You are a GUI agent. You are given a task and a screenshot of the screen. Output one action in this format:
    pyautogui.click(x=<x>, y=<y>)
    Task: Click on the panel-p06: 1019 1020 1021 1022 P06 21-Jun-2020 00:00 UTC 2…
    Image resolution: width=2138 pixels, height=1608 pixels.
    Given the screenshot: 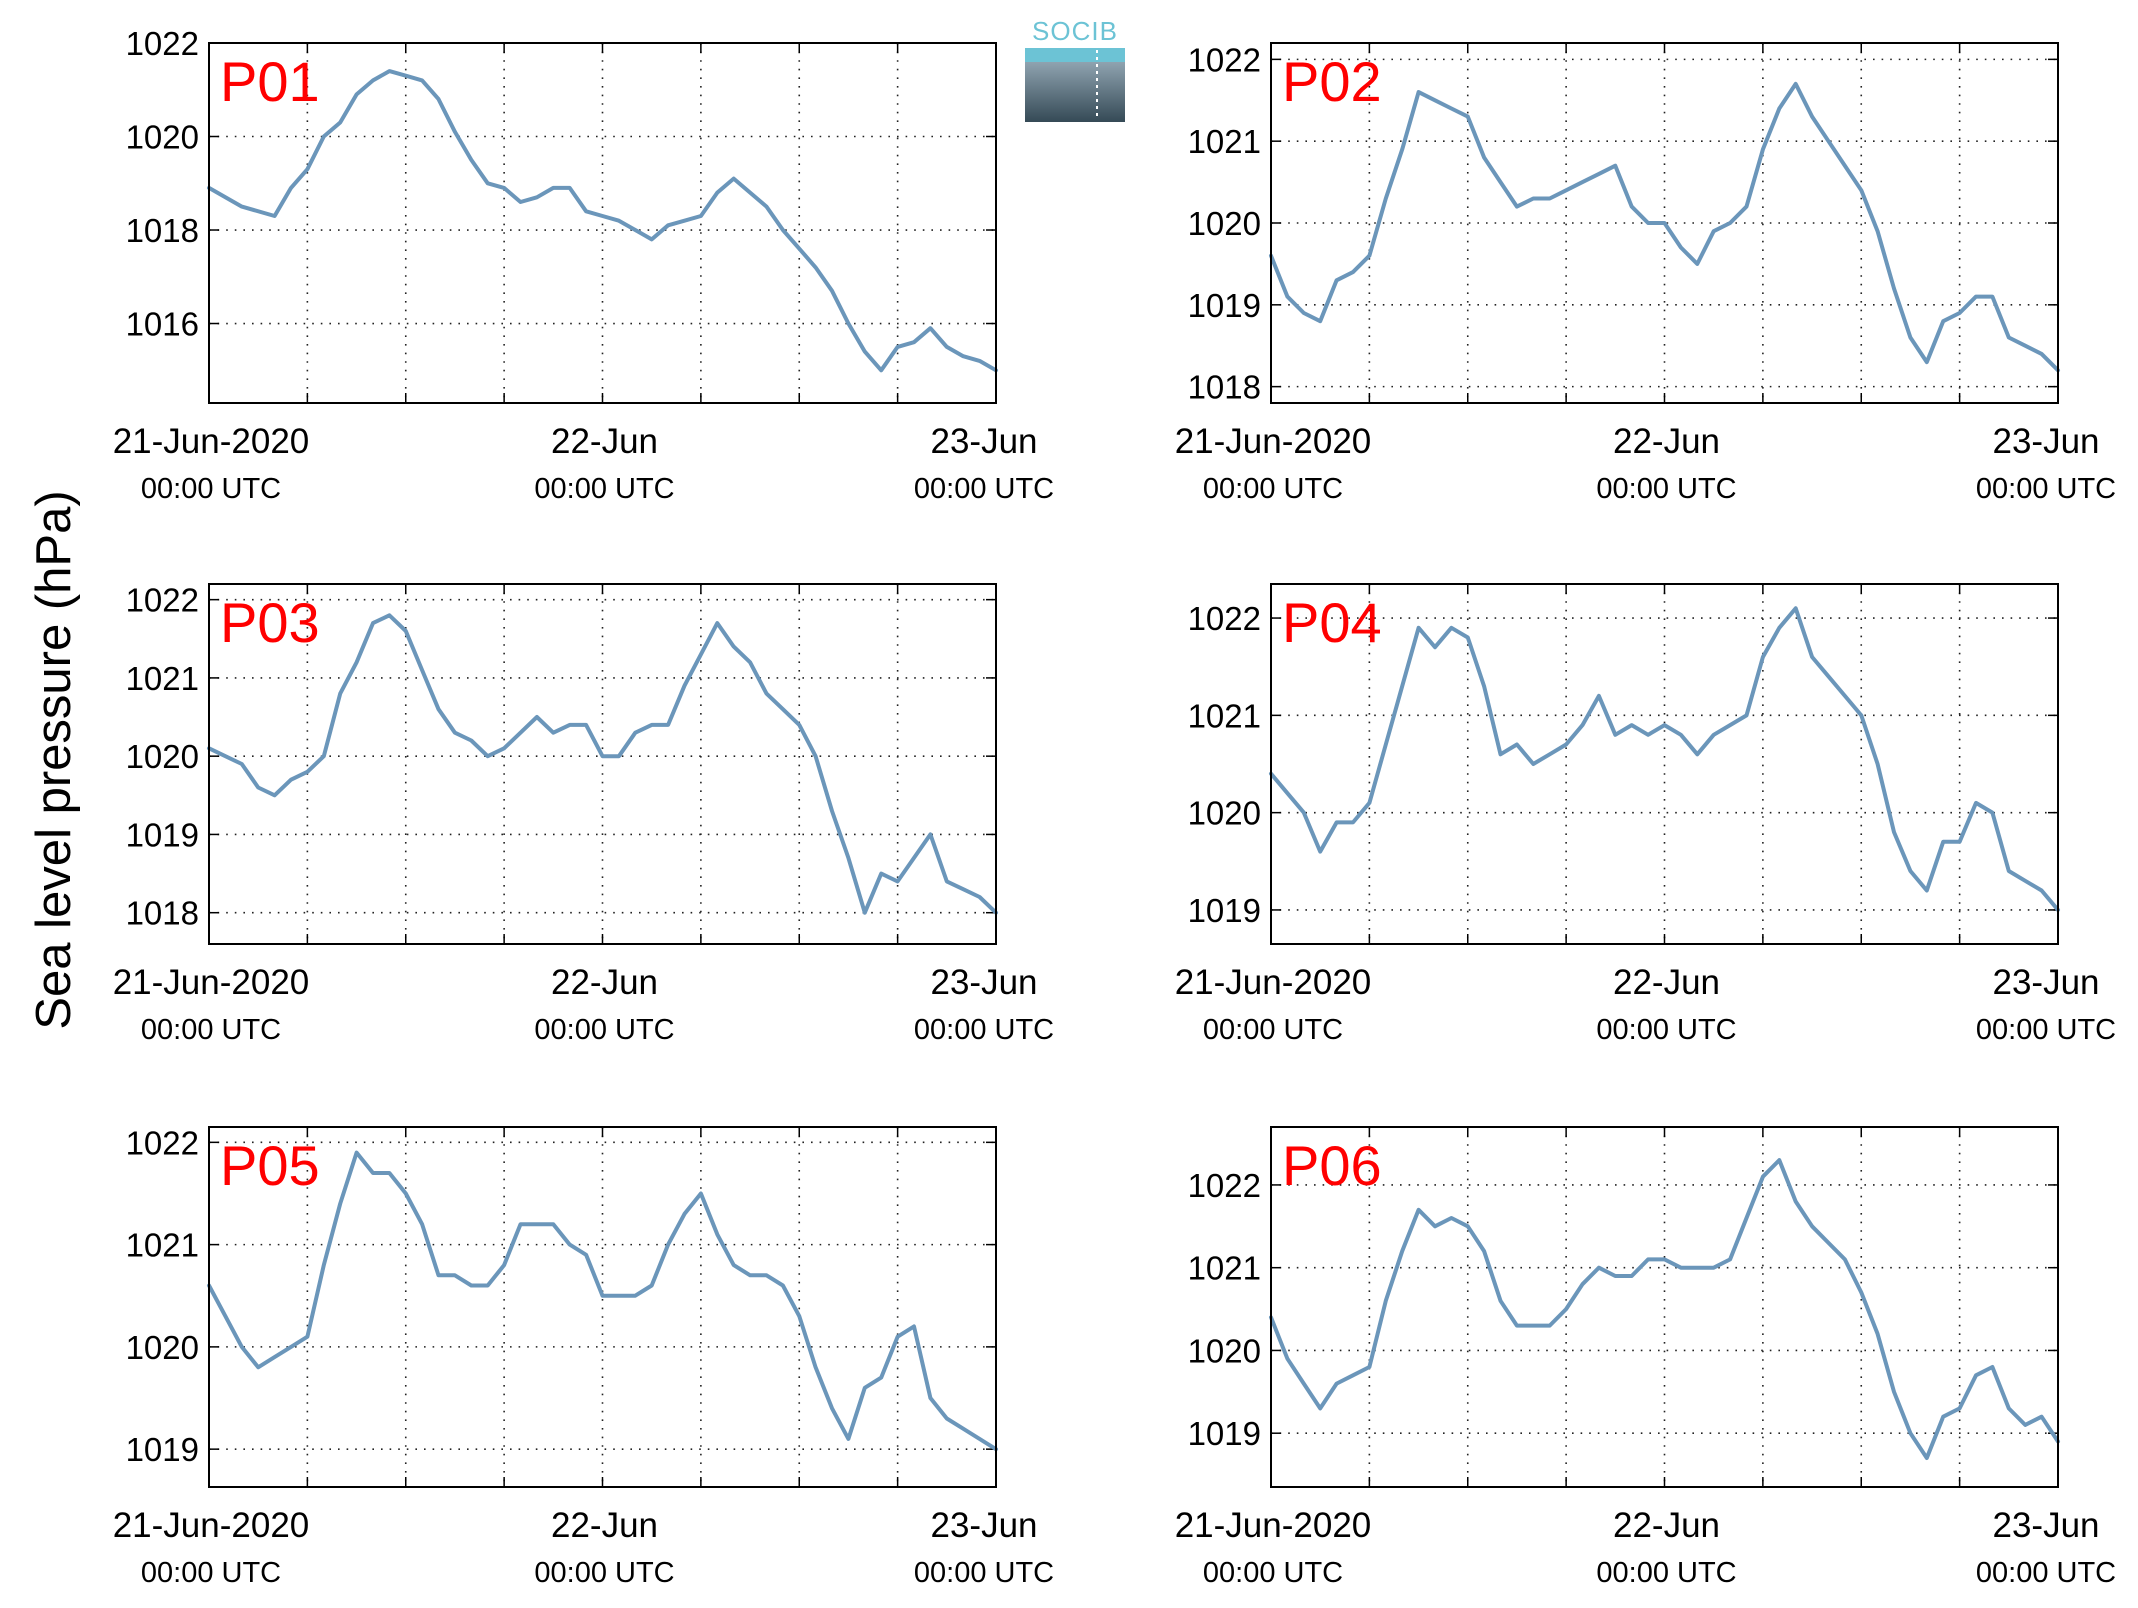 What is the action you would take?
    pyautogui.click(x=1645, y=1357)
    